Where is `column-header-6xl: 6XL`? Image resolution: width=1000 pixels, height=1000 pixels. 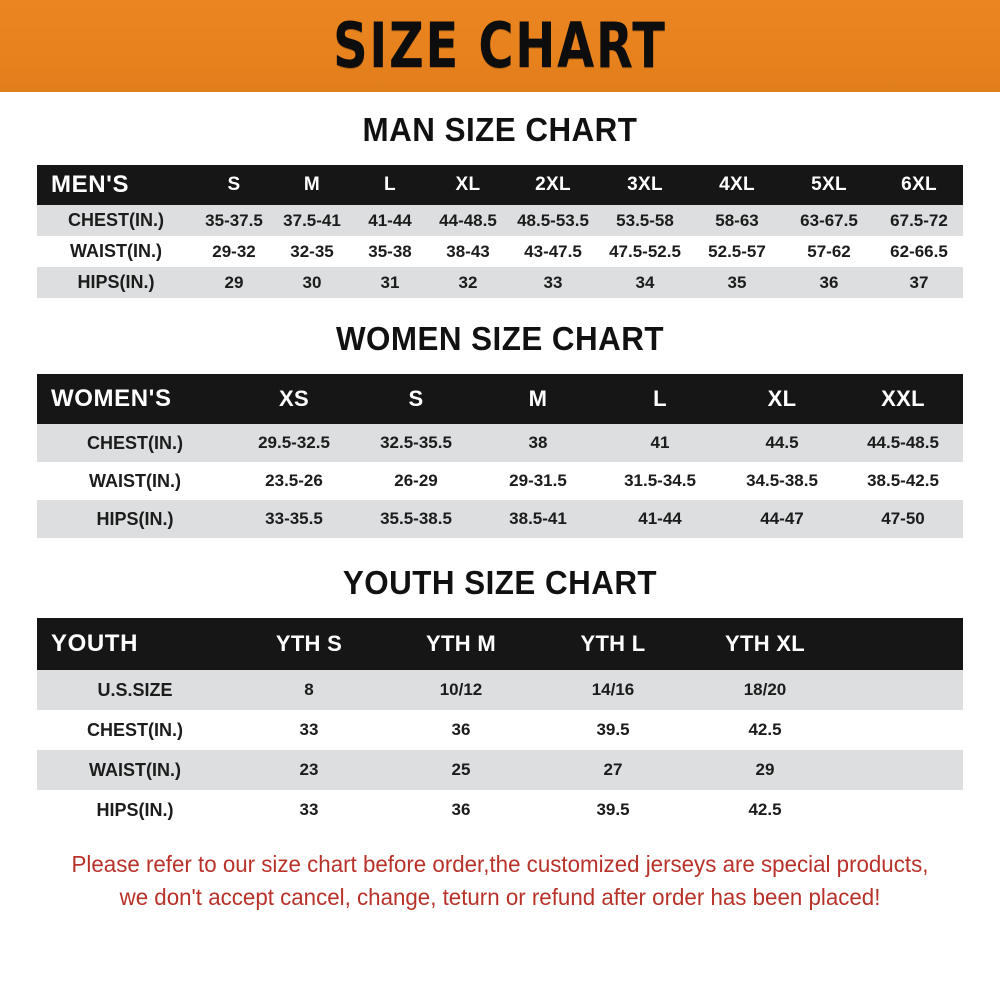 column-header-6xl: 6XL is located at coordinates (919, 185).